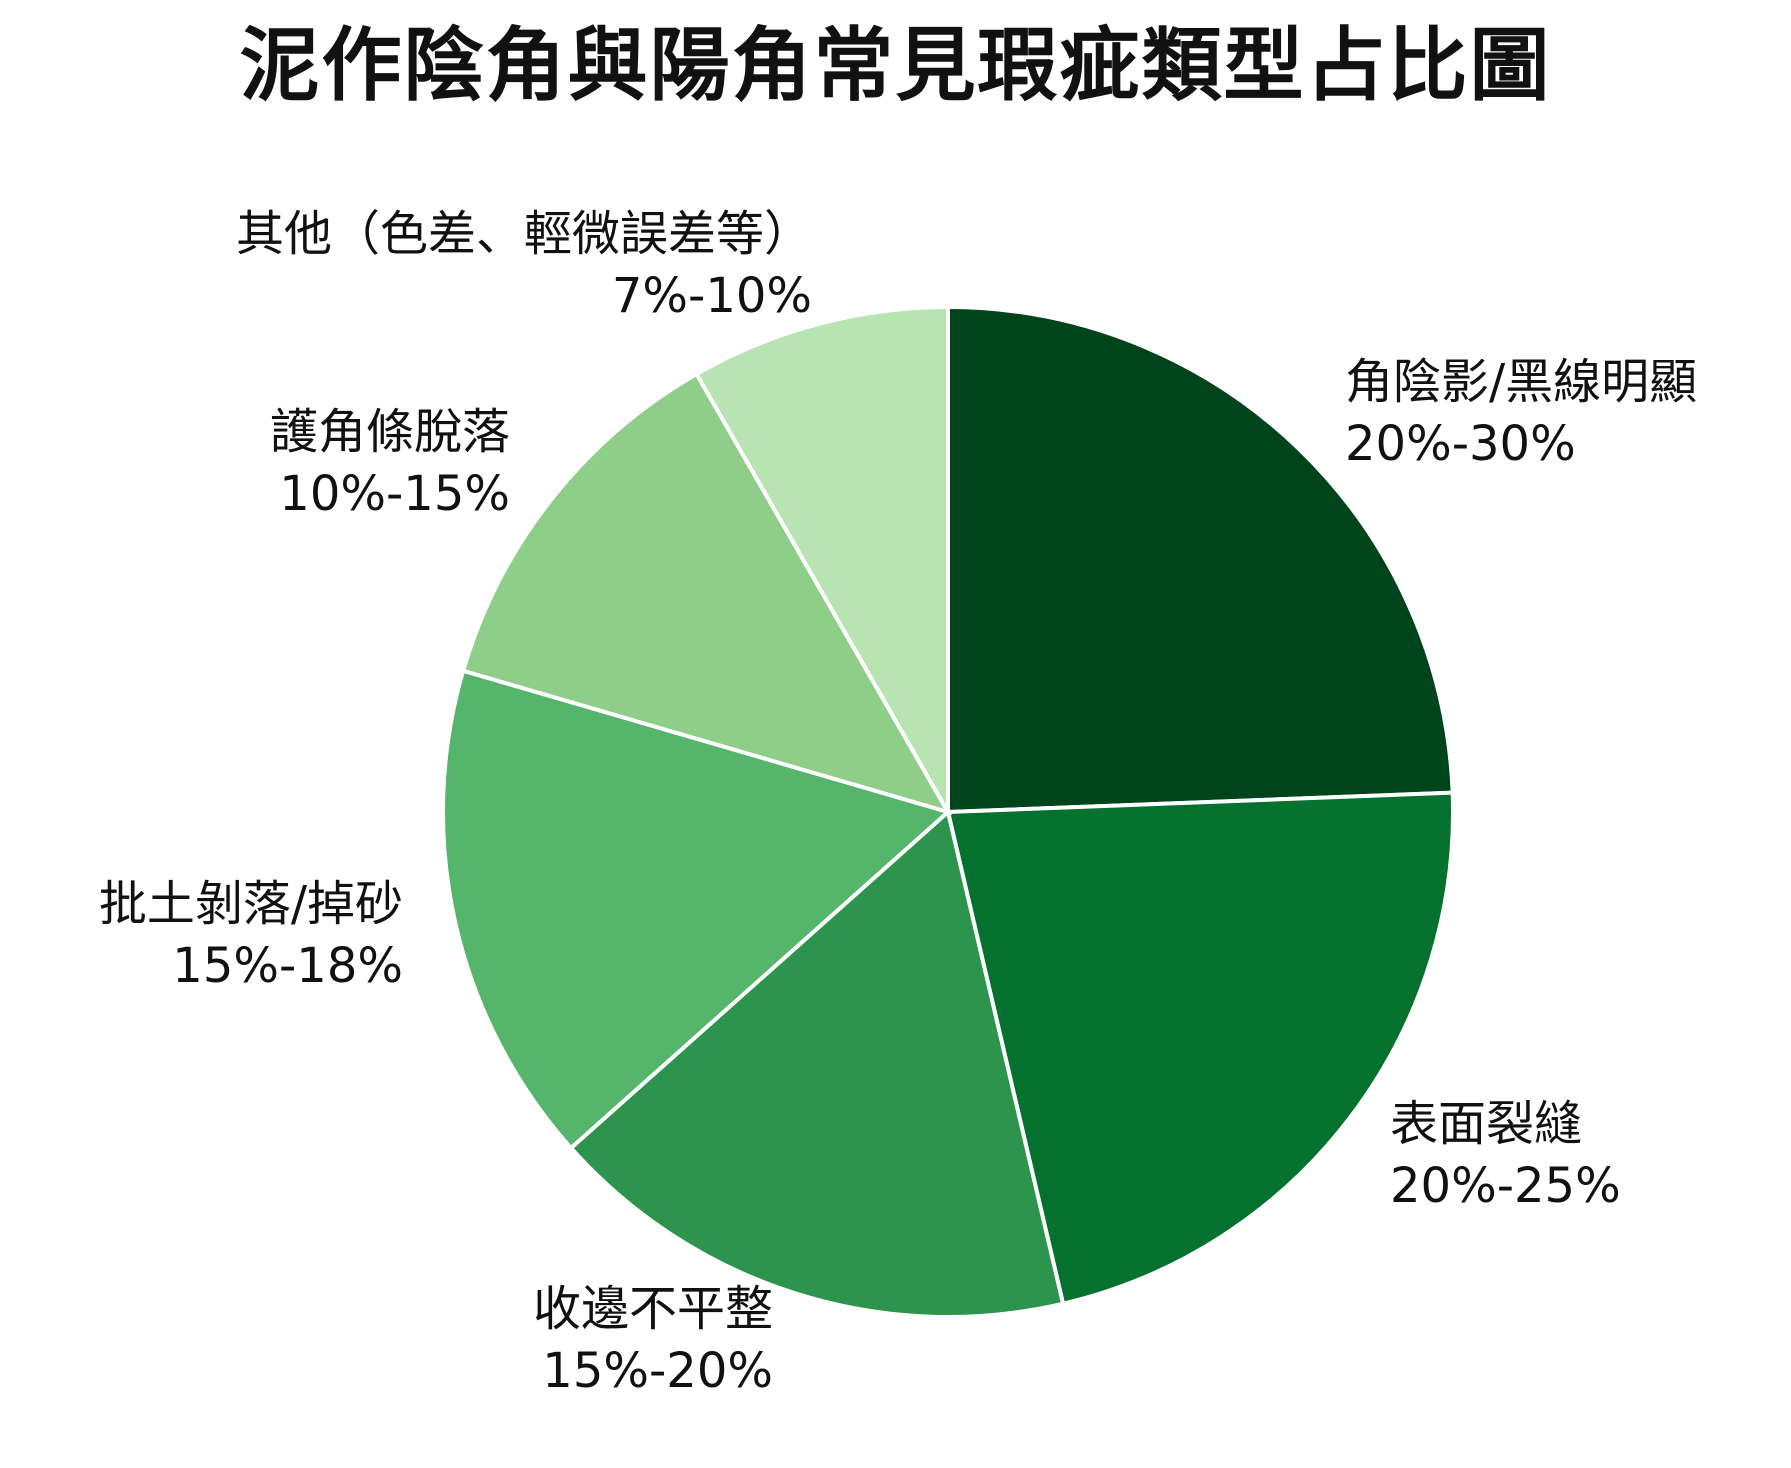 This screenshot has height=1468, width=1791. What do you see at coordinates (1521, 382) in the screenshot?
I see `slice-label-1: 角陰影/黑線明顯` at bounding box center [1521, 382].